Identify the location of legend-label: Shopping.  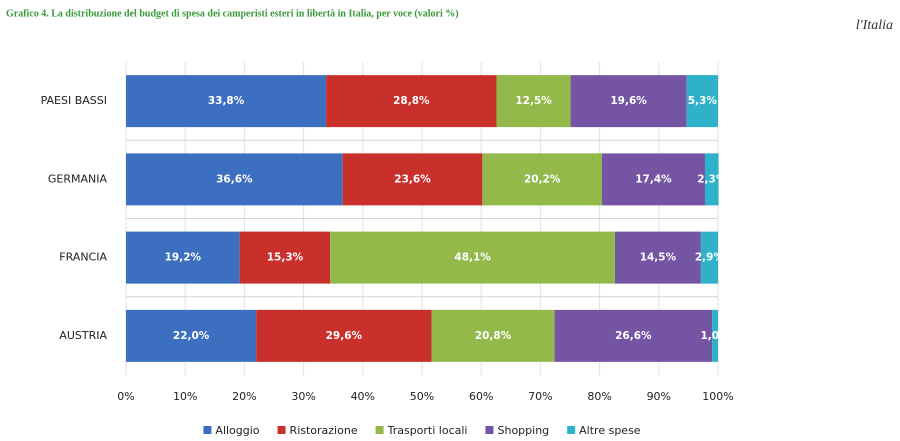
(523, 430).